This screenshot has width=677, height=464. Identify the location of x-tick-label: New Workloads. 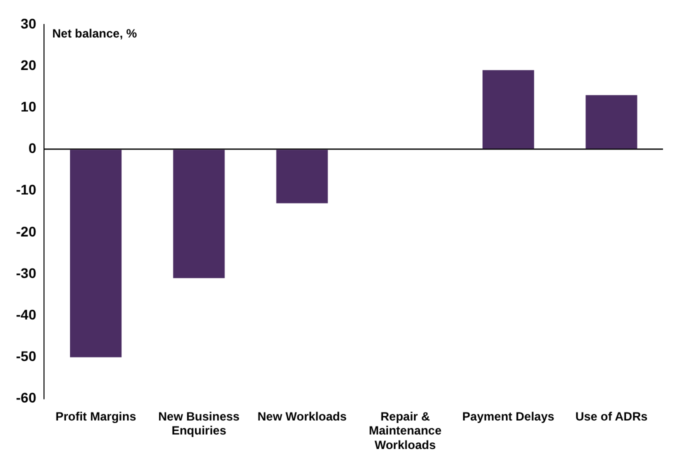
(302, 416).